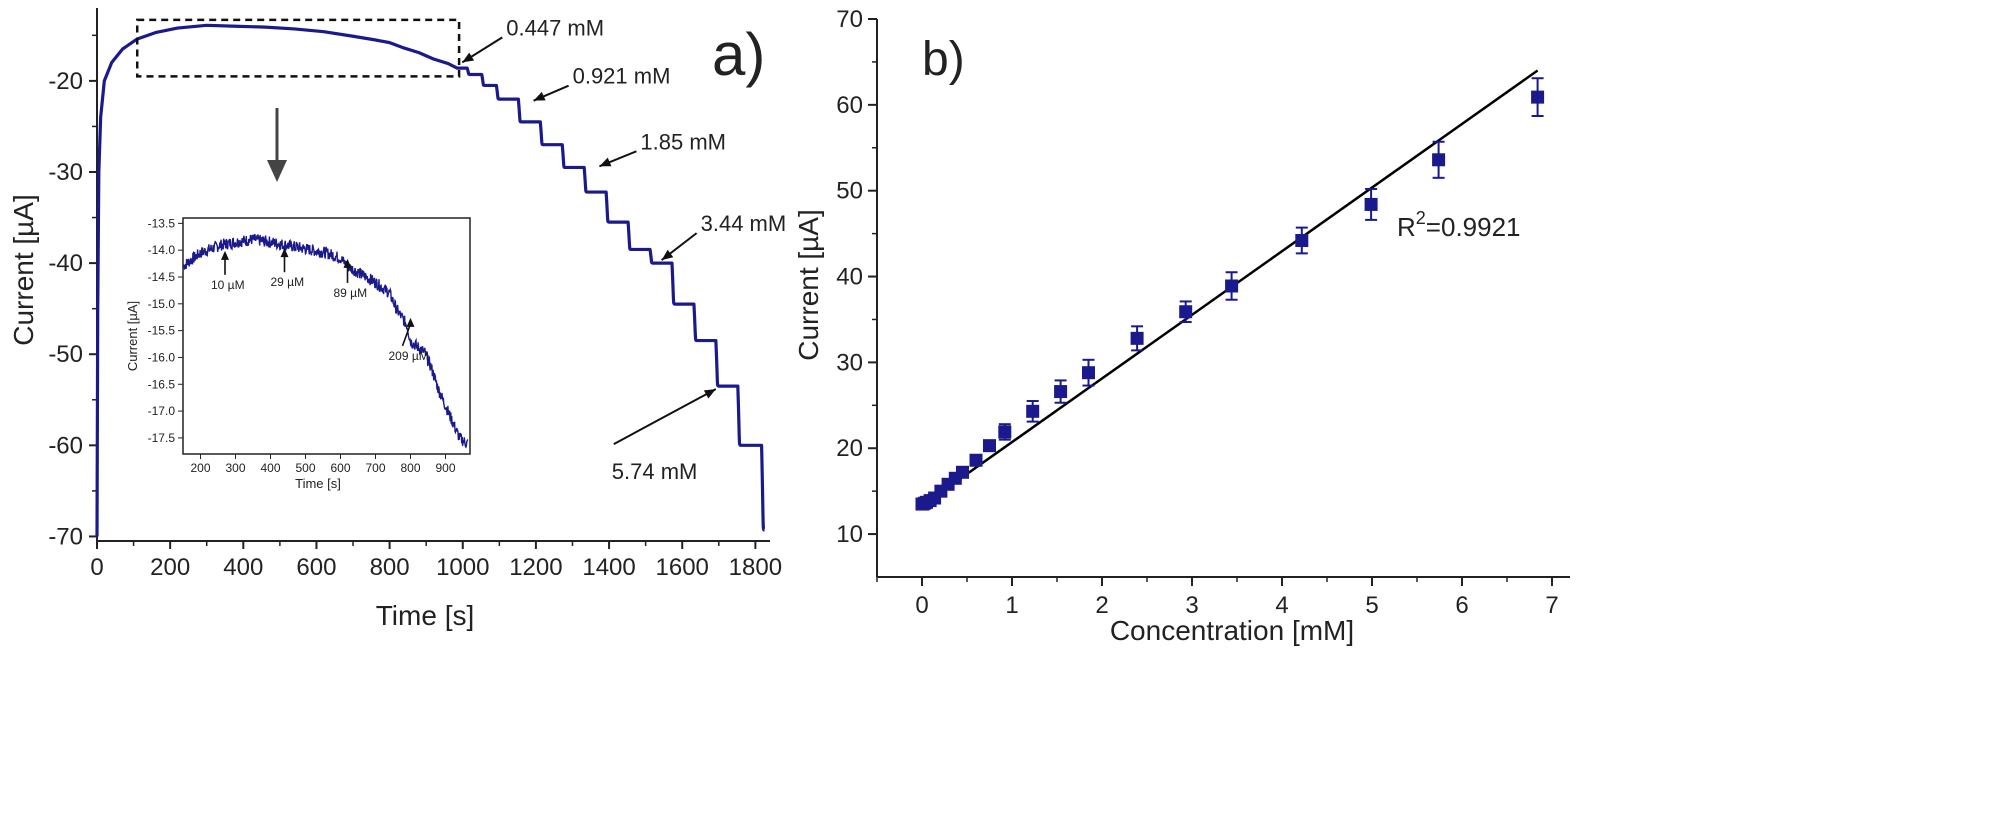 This screenshot has width=2000, height=832. I want to click on annotation-arrow, so click(665, 416).